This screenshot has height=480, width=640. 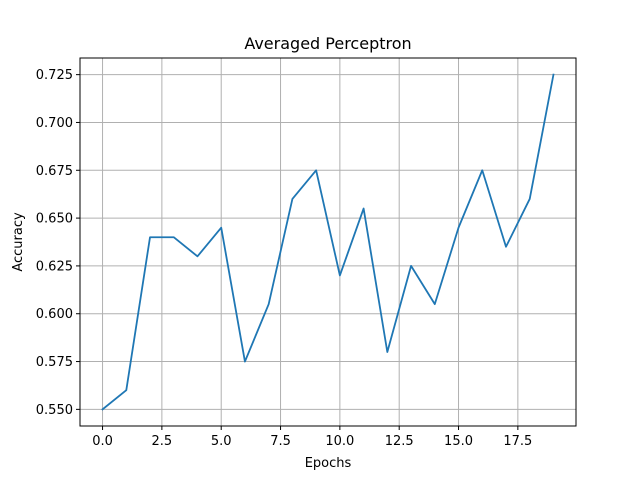 What do you see at coordinates (327, 43) in the screenshot?
I see `chart-title: Averaged Perceptron` at bounding box center [327, 43].